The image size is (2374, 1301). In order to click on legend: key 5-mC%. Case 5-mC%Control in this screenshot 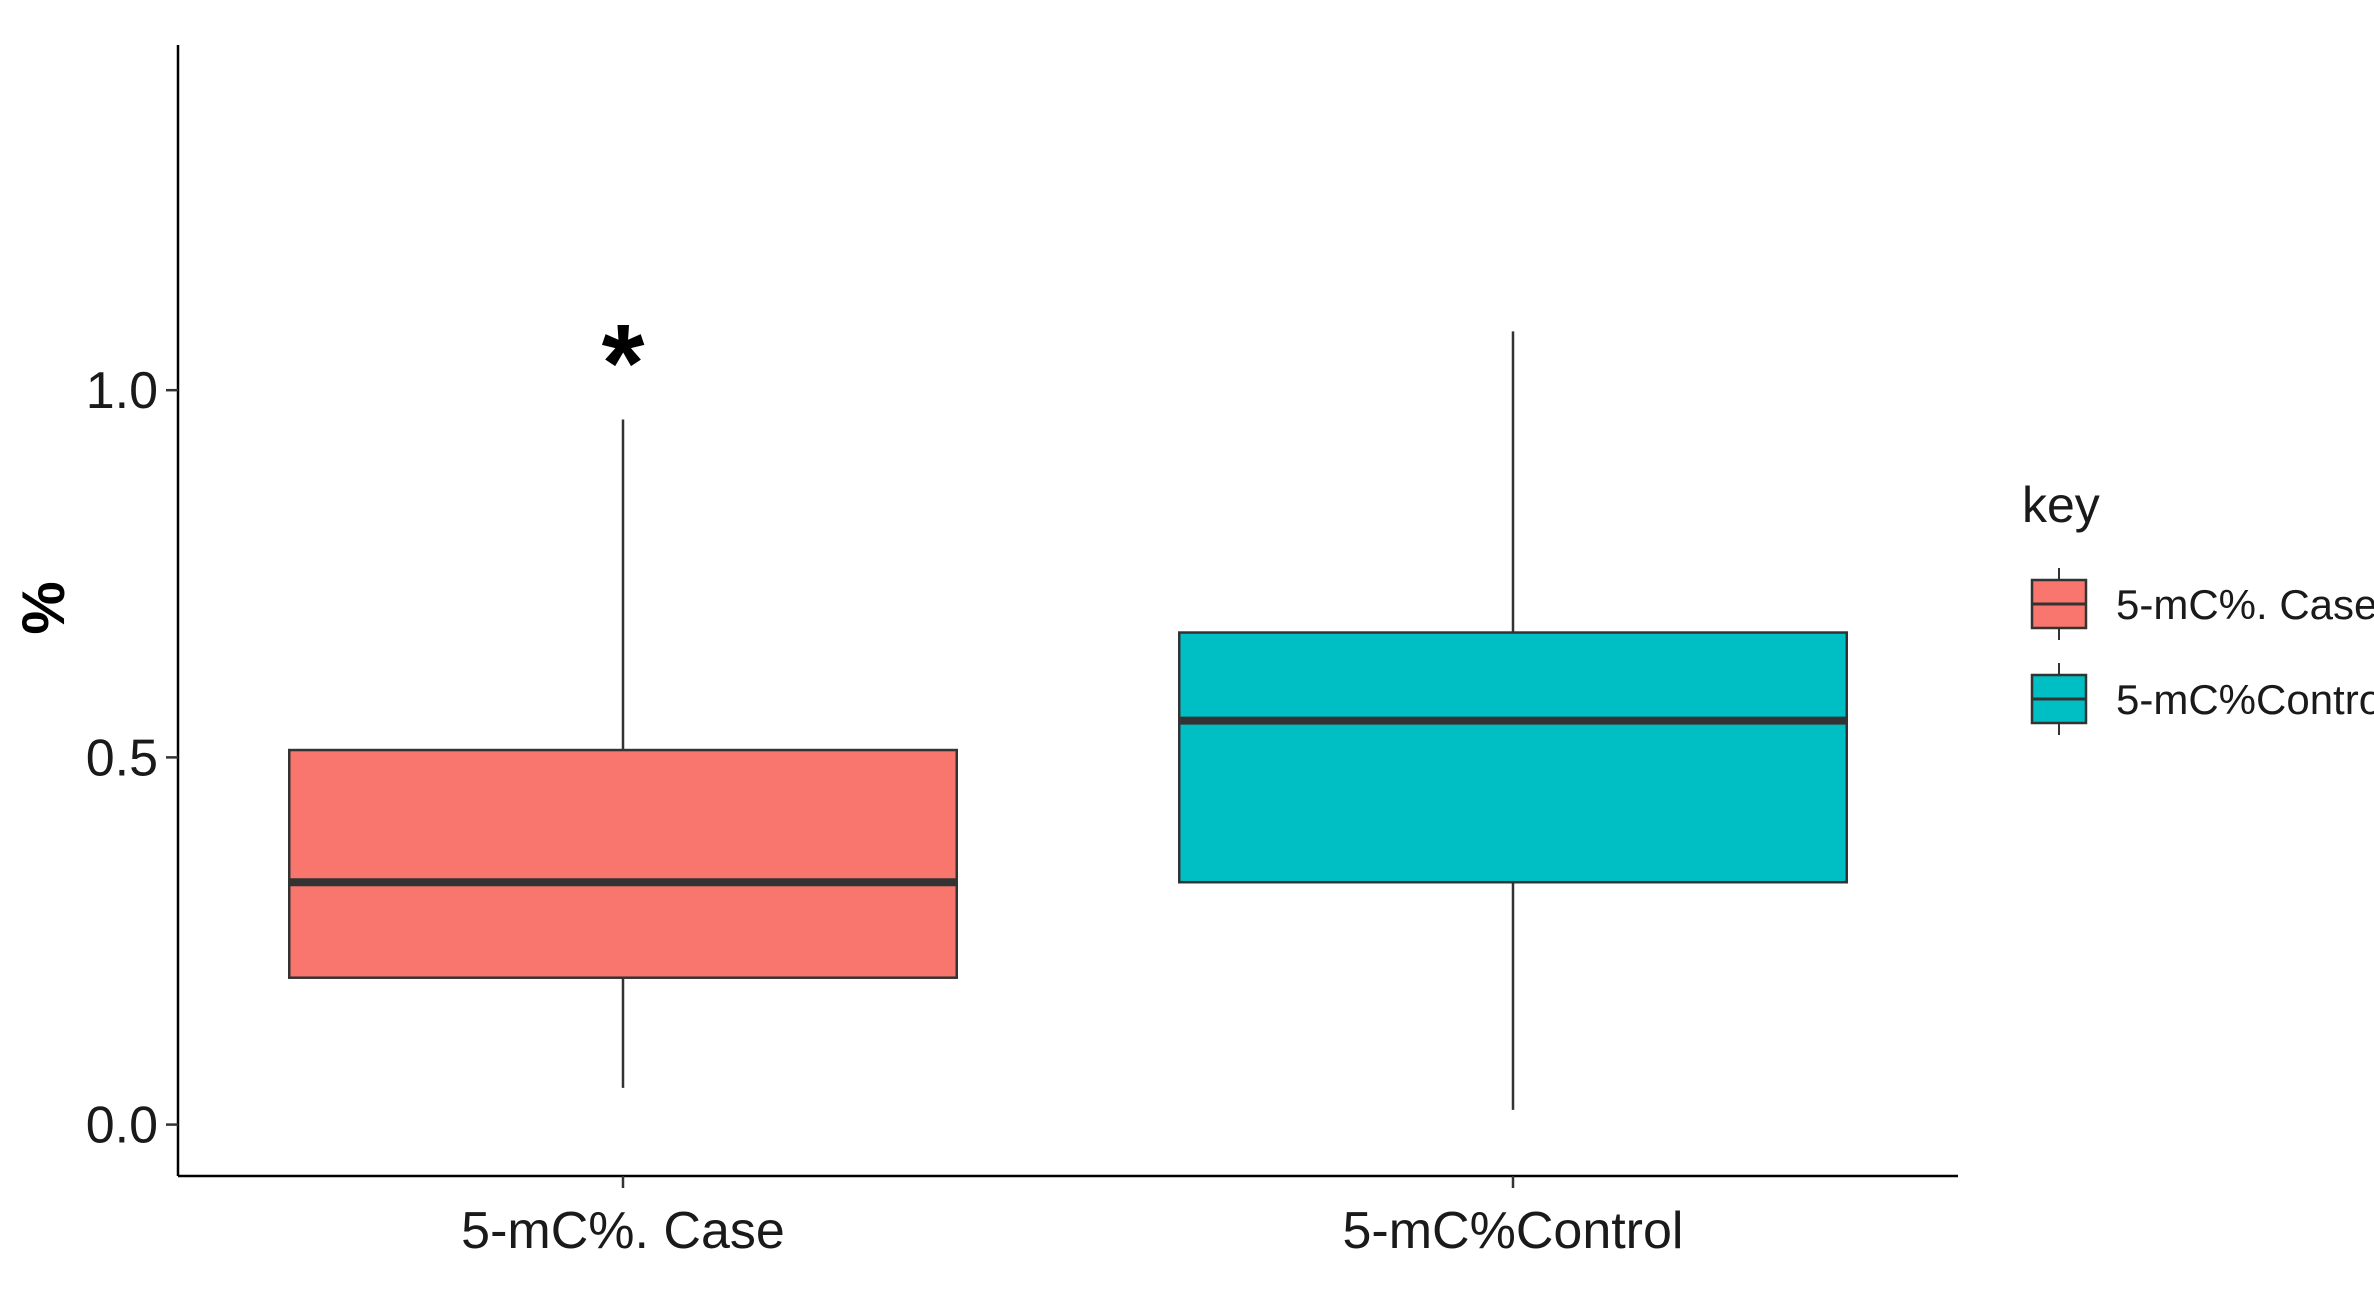, I will do `click(2198, 606)`.